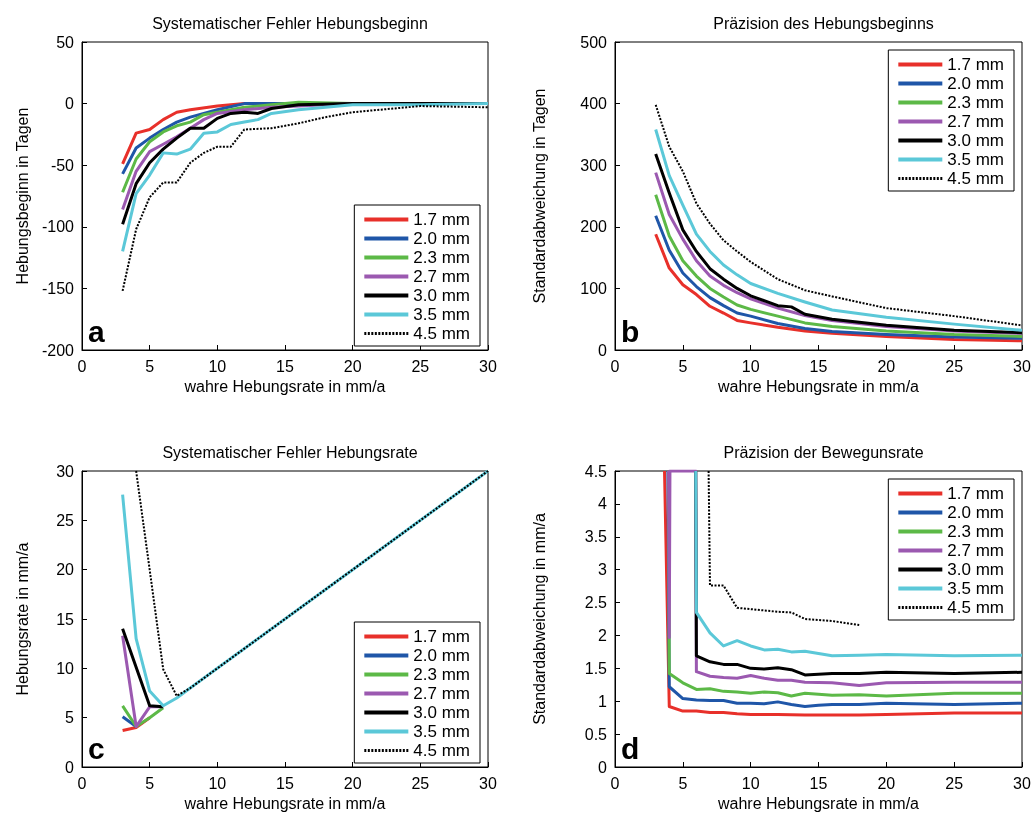 Image resolution: width=1034 pixels, height=833 pixels. What do you see at coordinates (58, 288) in the screenshot?
I see `y-tick-label: -150` at bounding box center [58, 288].